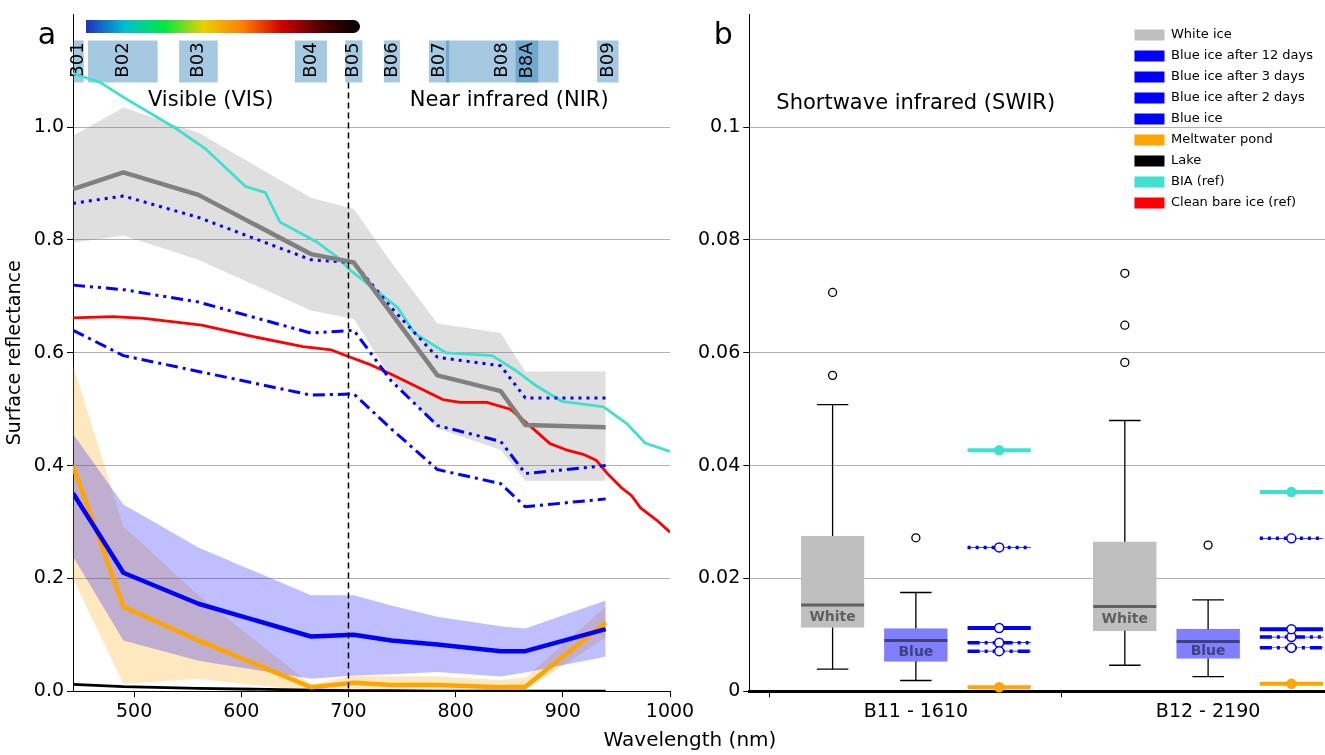 The image size is (1325, 755). What do you see at coordinates (1186, 160) in the screenshot?
I see `legend-label: Lake` at bounding box center [1186, 160].